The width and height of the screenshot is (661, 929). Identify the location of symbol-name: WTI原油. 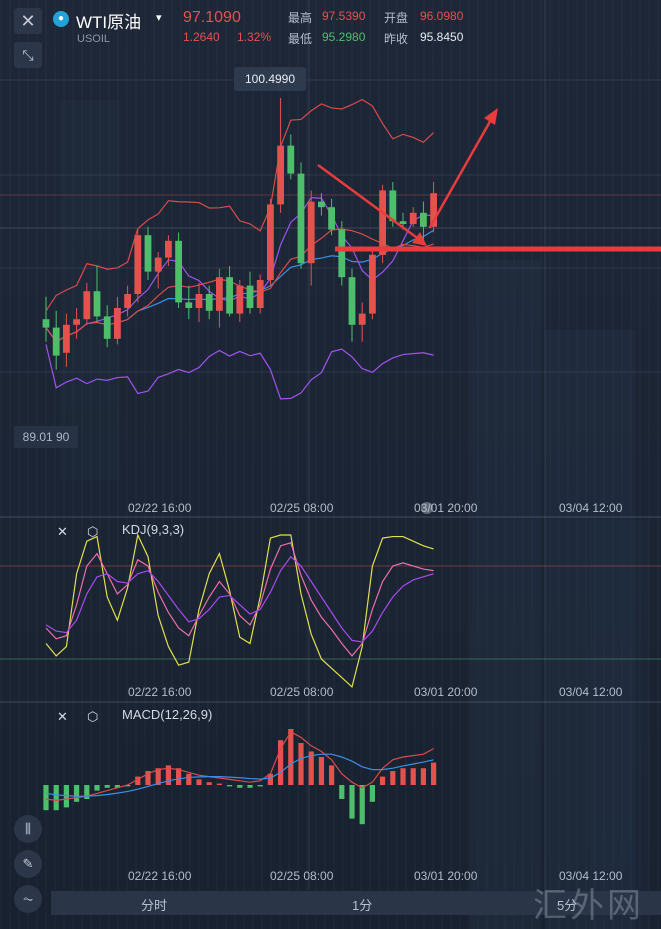
(109, 22).